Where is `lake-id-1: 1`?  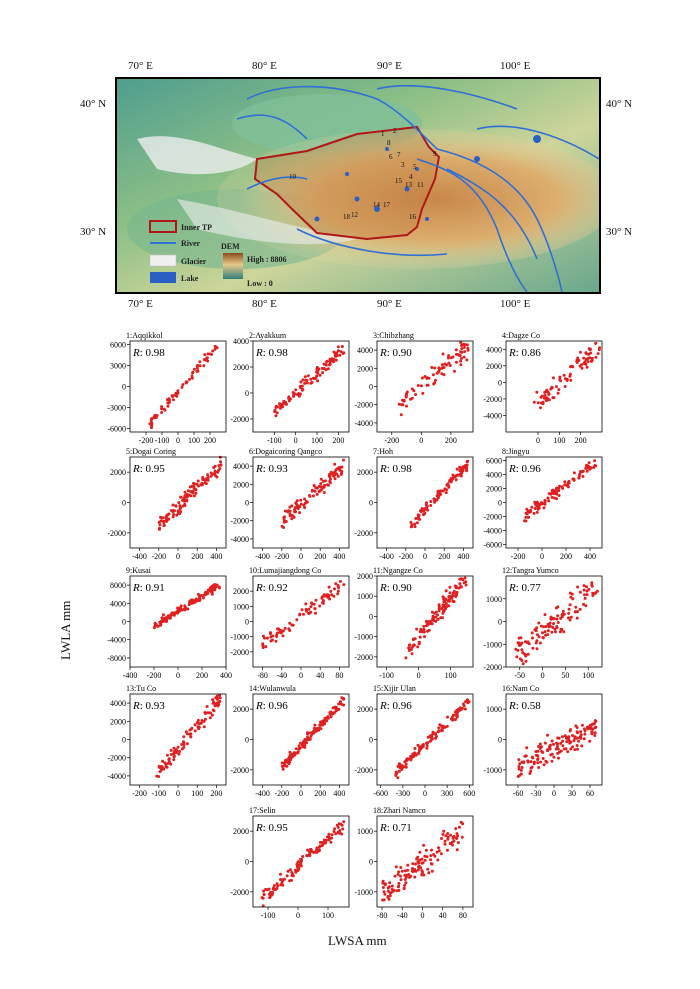
lake-id-1: 1 is located at coordinates (383, 134).